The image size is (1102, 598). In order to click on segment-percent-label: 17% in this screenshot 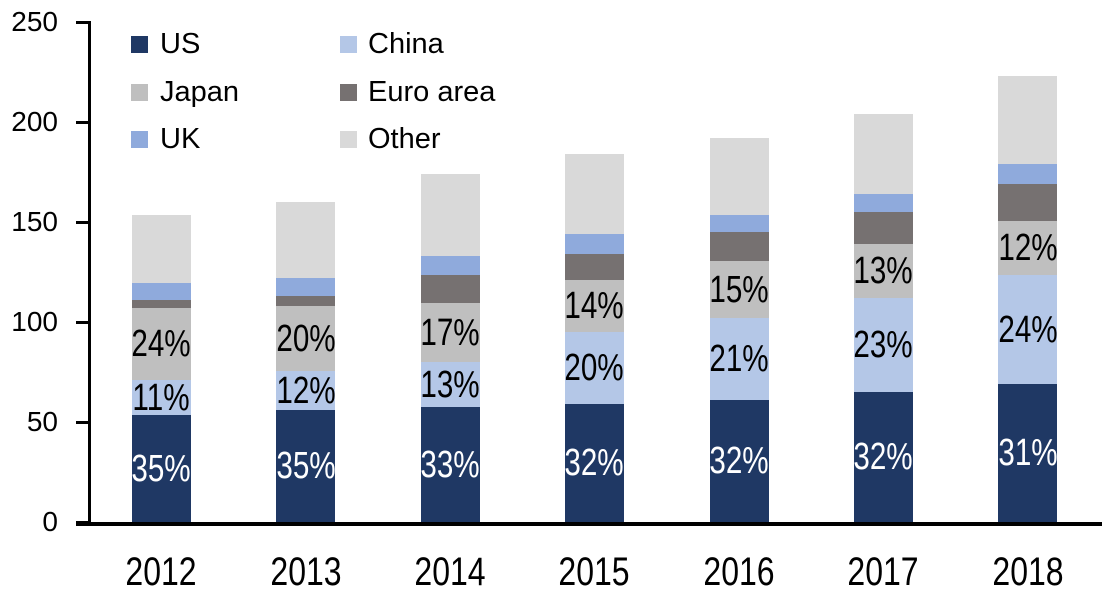, I will do `click(450, 332)`.